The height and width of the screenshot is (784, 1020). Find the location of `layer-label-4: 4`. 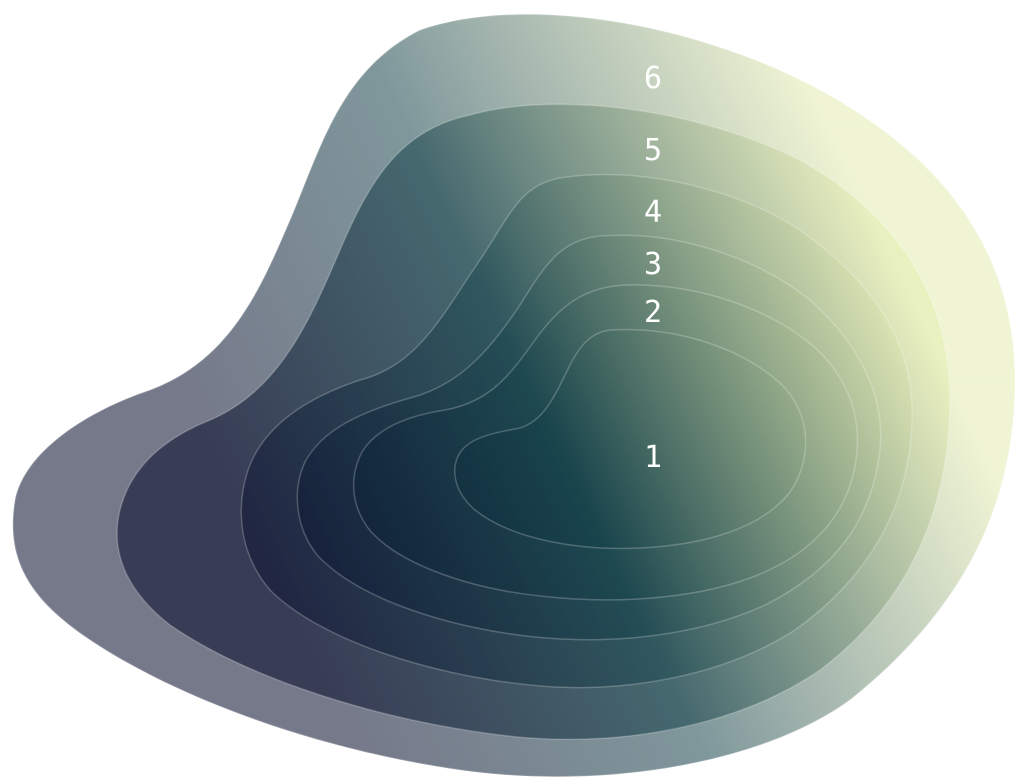

layer-label-4: 4 is located at coordinates (653, 212).